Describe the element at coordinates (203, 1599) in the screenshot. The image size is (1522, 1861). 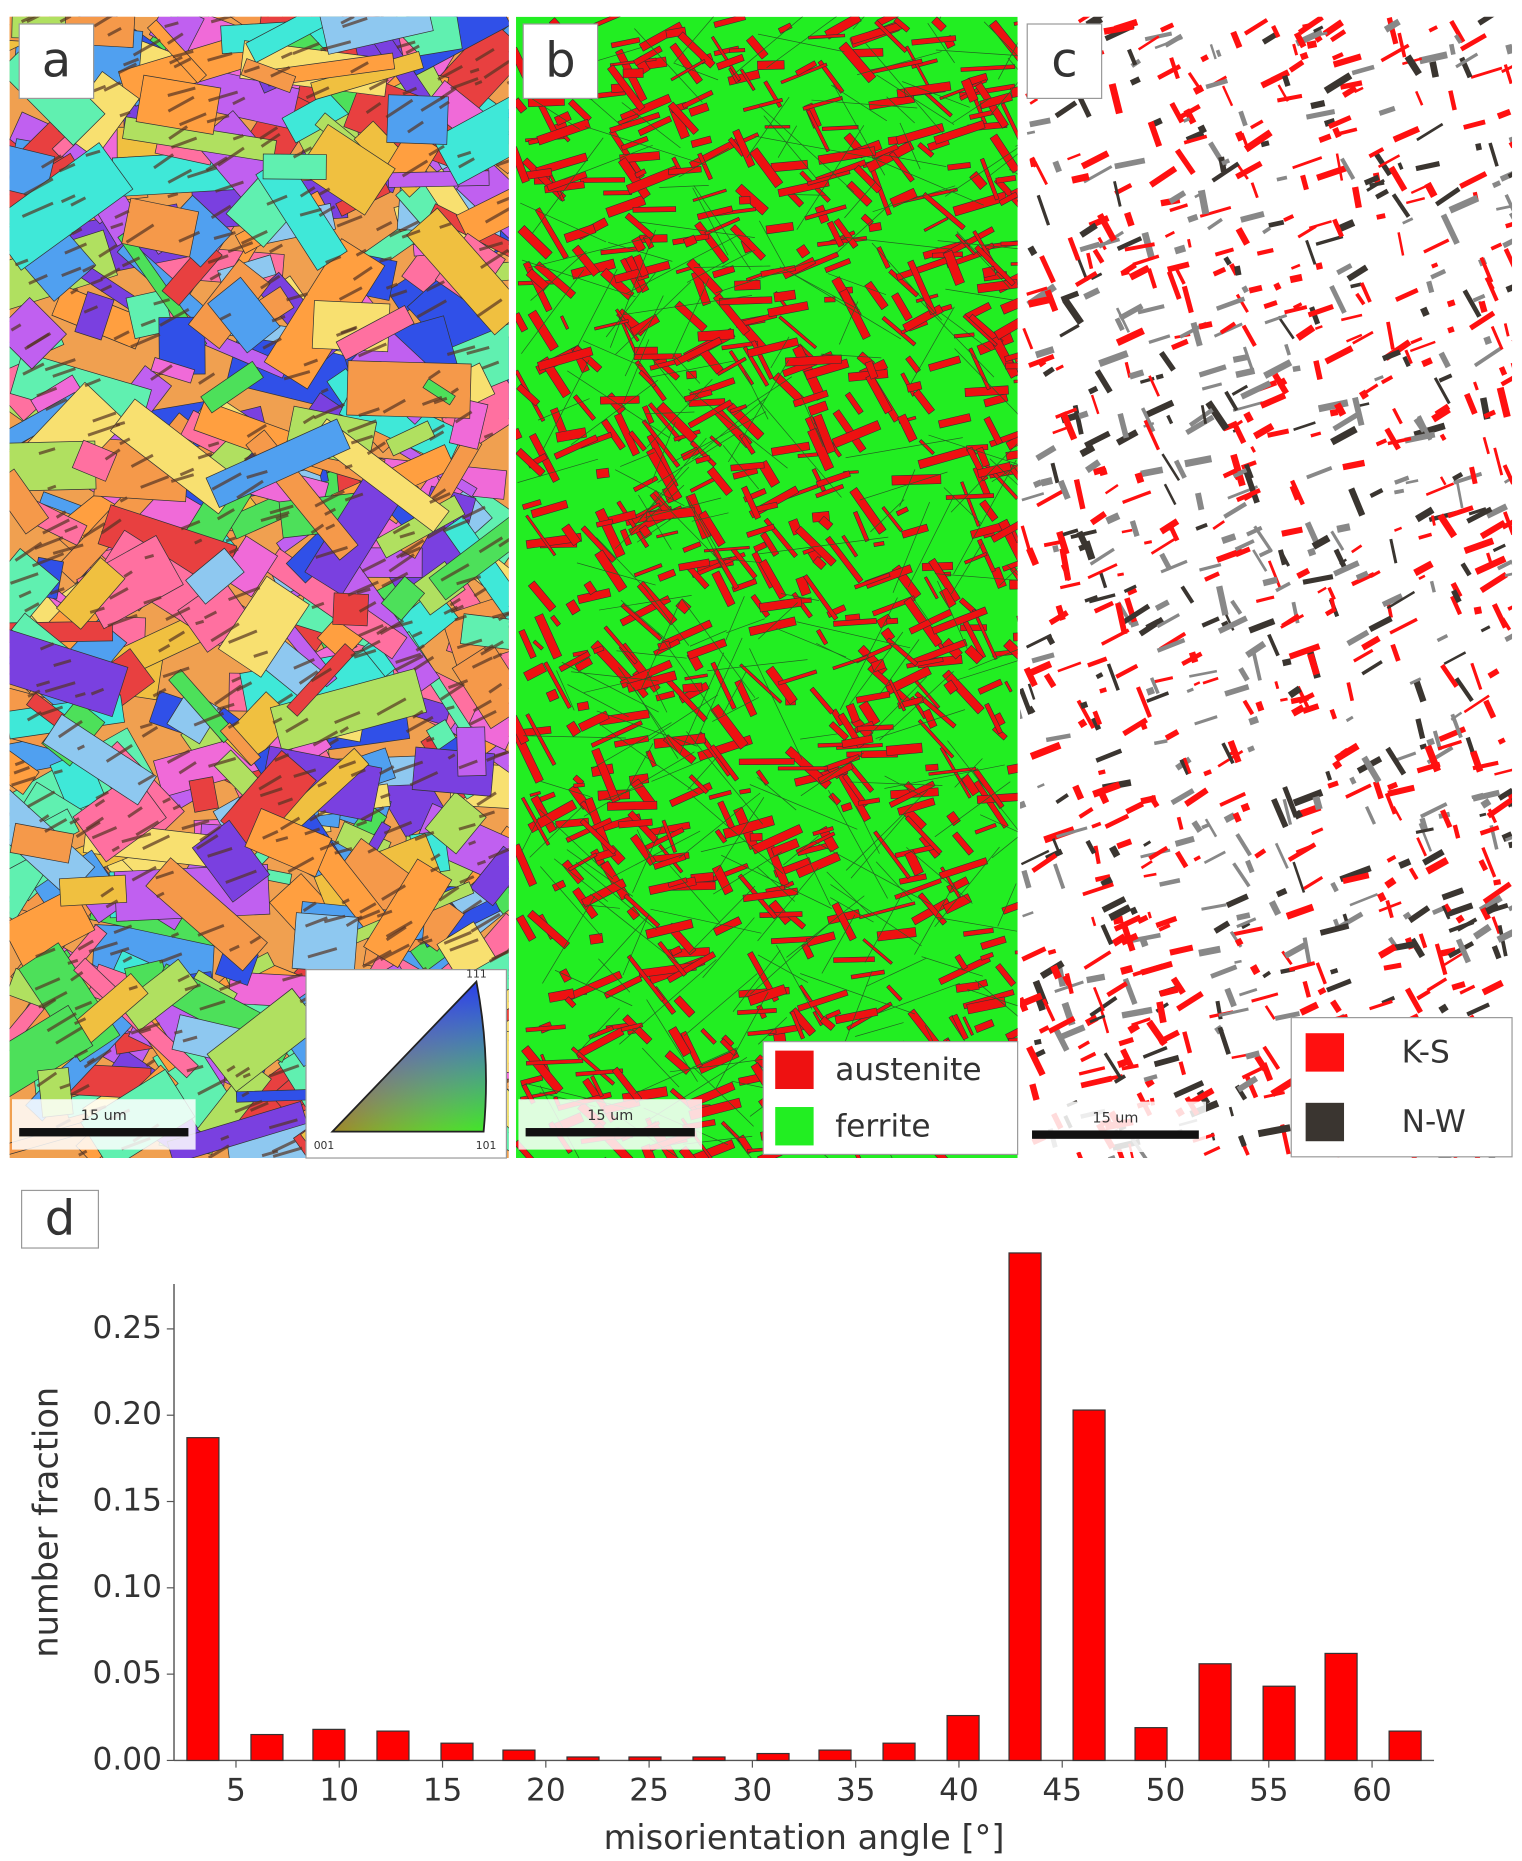
I see `bar` at that location.